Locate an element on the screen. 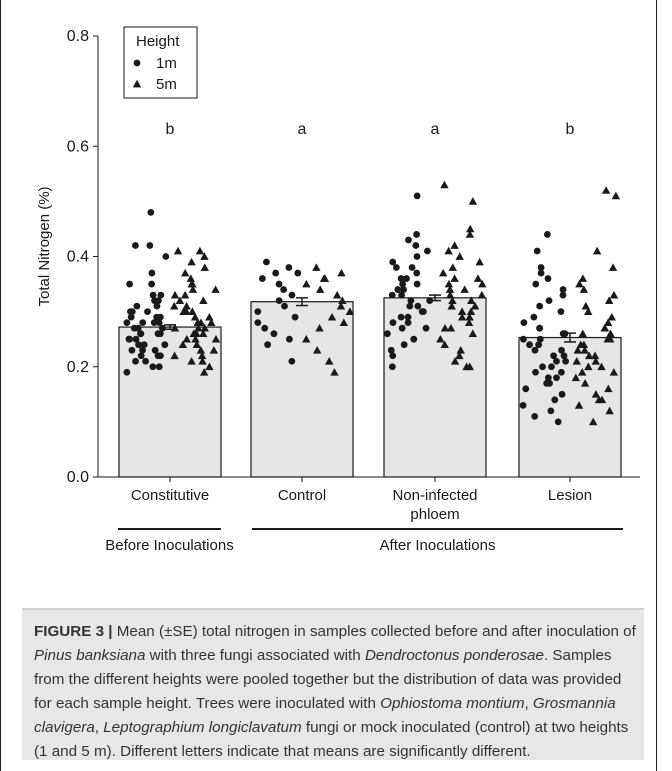  legend-marker-1m is located at coordinates (137, 63).